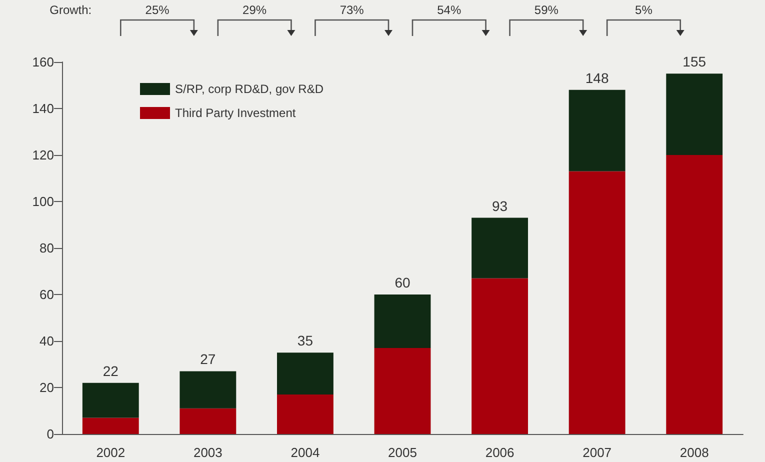 This screenshot has height=462, width=765. What do you see at coordinates (449, 10) in the screenshot?
I see `text: 54%` at bounding box center [449, 10].